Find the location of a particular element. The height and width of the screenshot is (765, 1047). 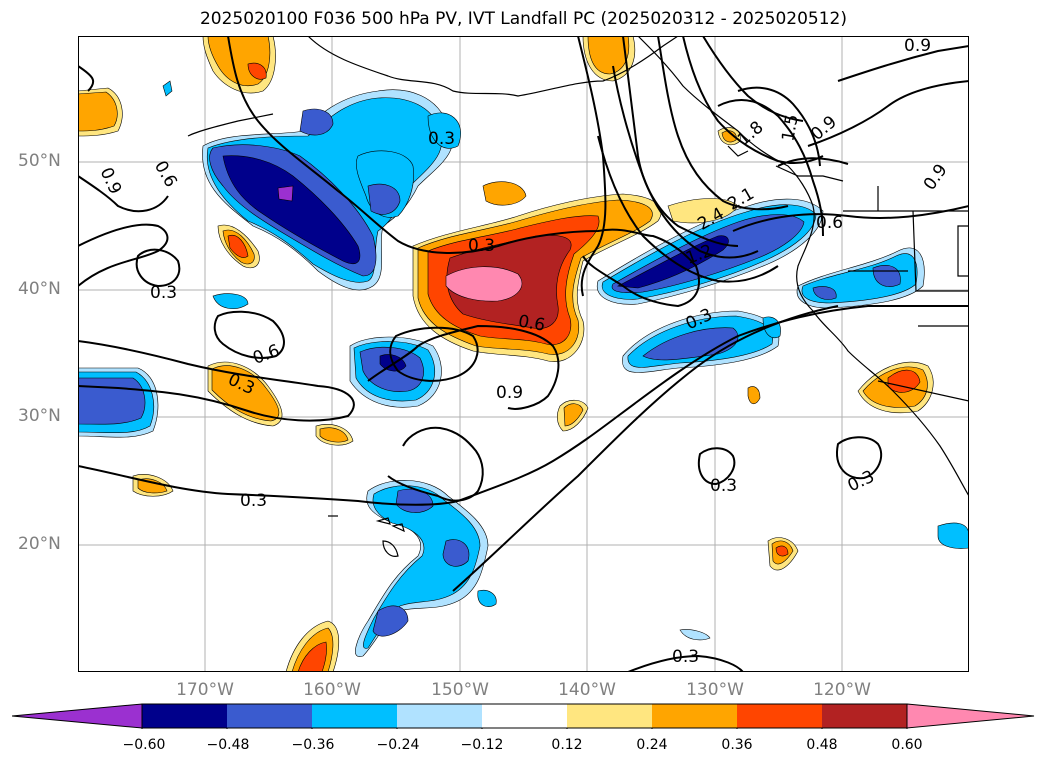

colorbar-tick-label: −0.48 is located at coordinates (228, 745).